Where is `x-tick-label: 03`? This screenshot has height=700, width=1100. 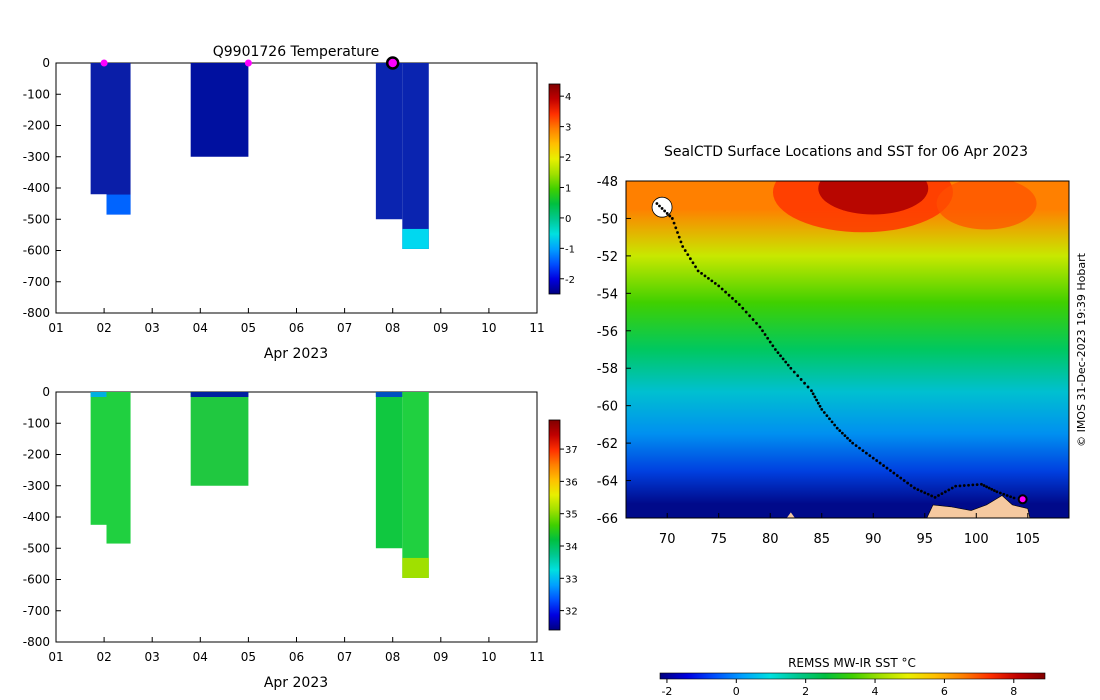 x-tick-label: 03 is located at coordinates (152, 328).